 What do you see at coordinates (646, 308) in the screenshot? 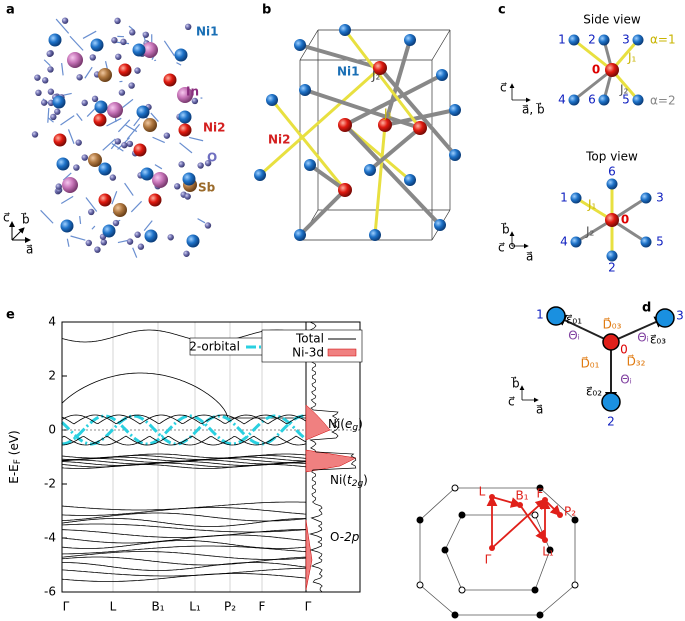
I see `panel-label: d` at bounding box center [646, 308].